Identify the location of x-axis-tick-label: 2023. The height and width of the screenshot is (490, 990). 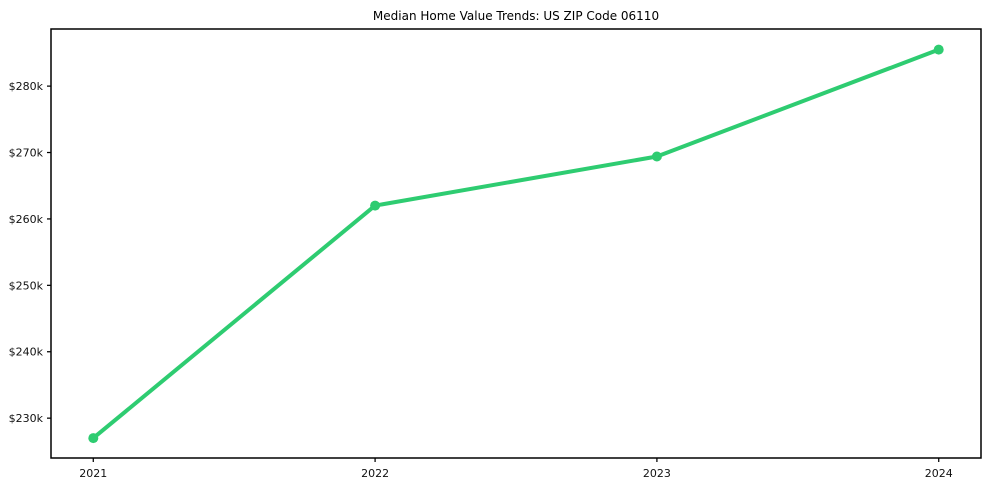
(657, 473).